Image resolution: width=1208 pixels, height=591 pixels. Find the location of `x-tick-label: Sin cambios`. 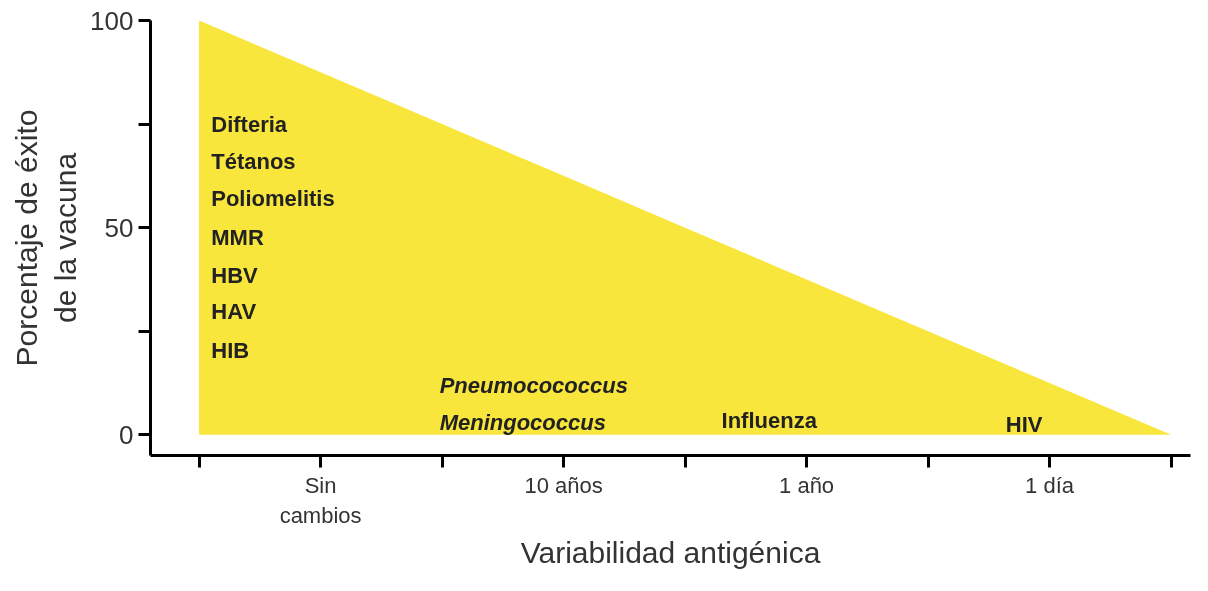

x-tick-label: Sin cambios is located at coordinates (320, 500).